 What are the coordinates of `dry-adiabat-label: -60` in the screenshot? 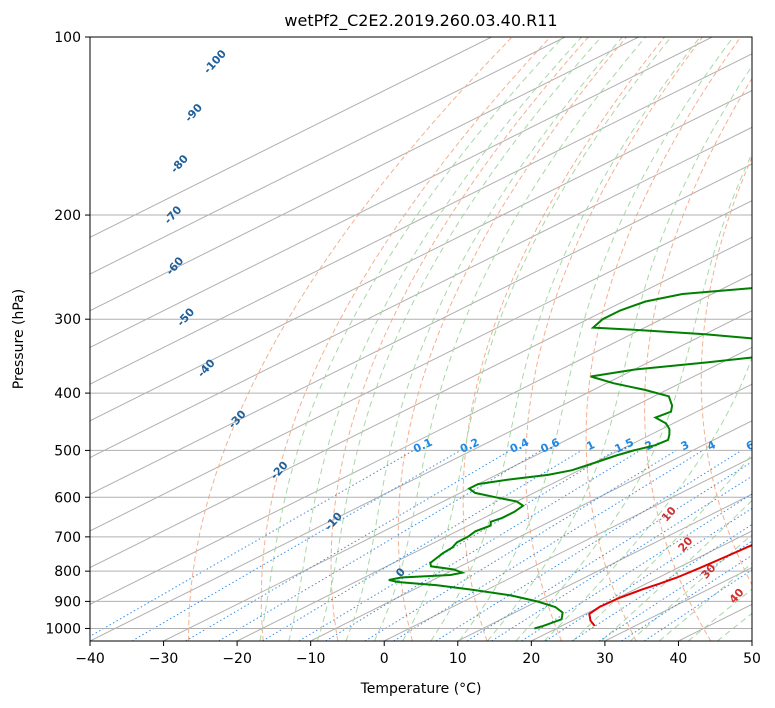 It's located at (174, 266).